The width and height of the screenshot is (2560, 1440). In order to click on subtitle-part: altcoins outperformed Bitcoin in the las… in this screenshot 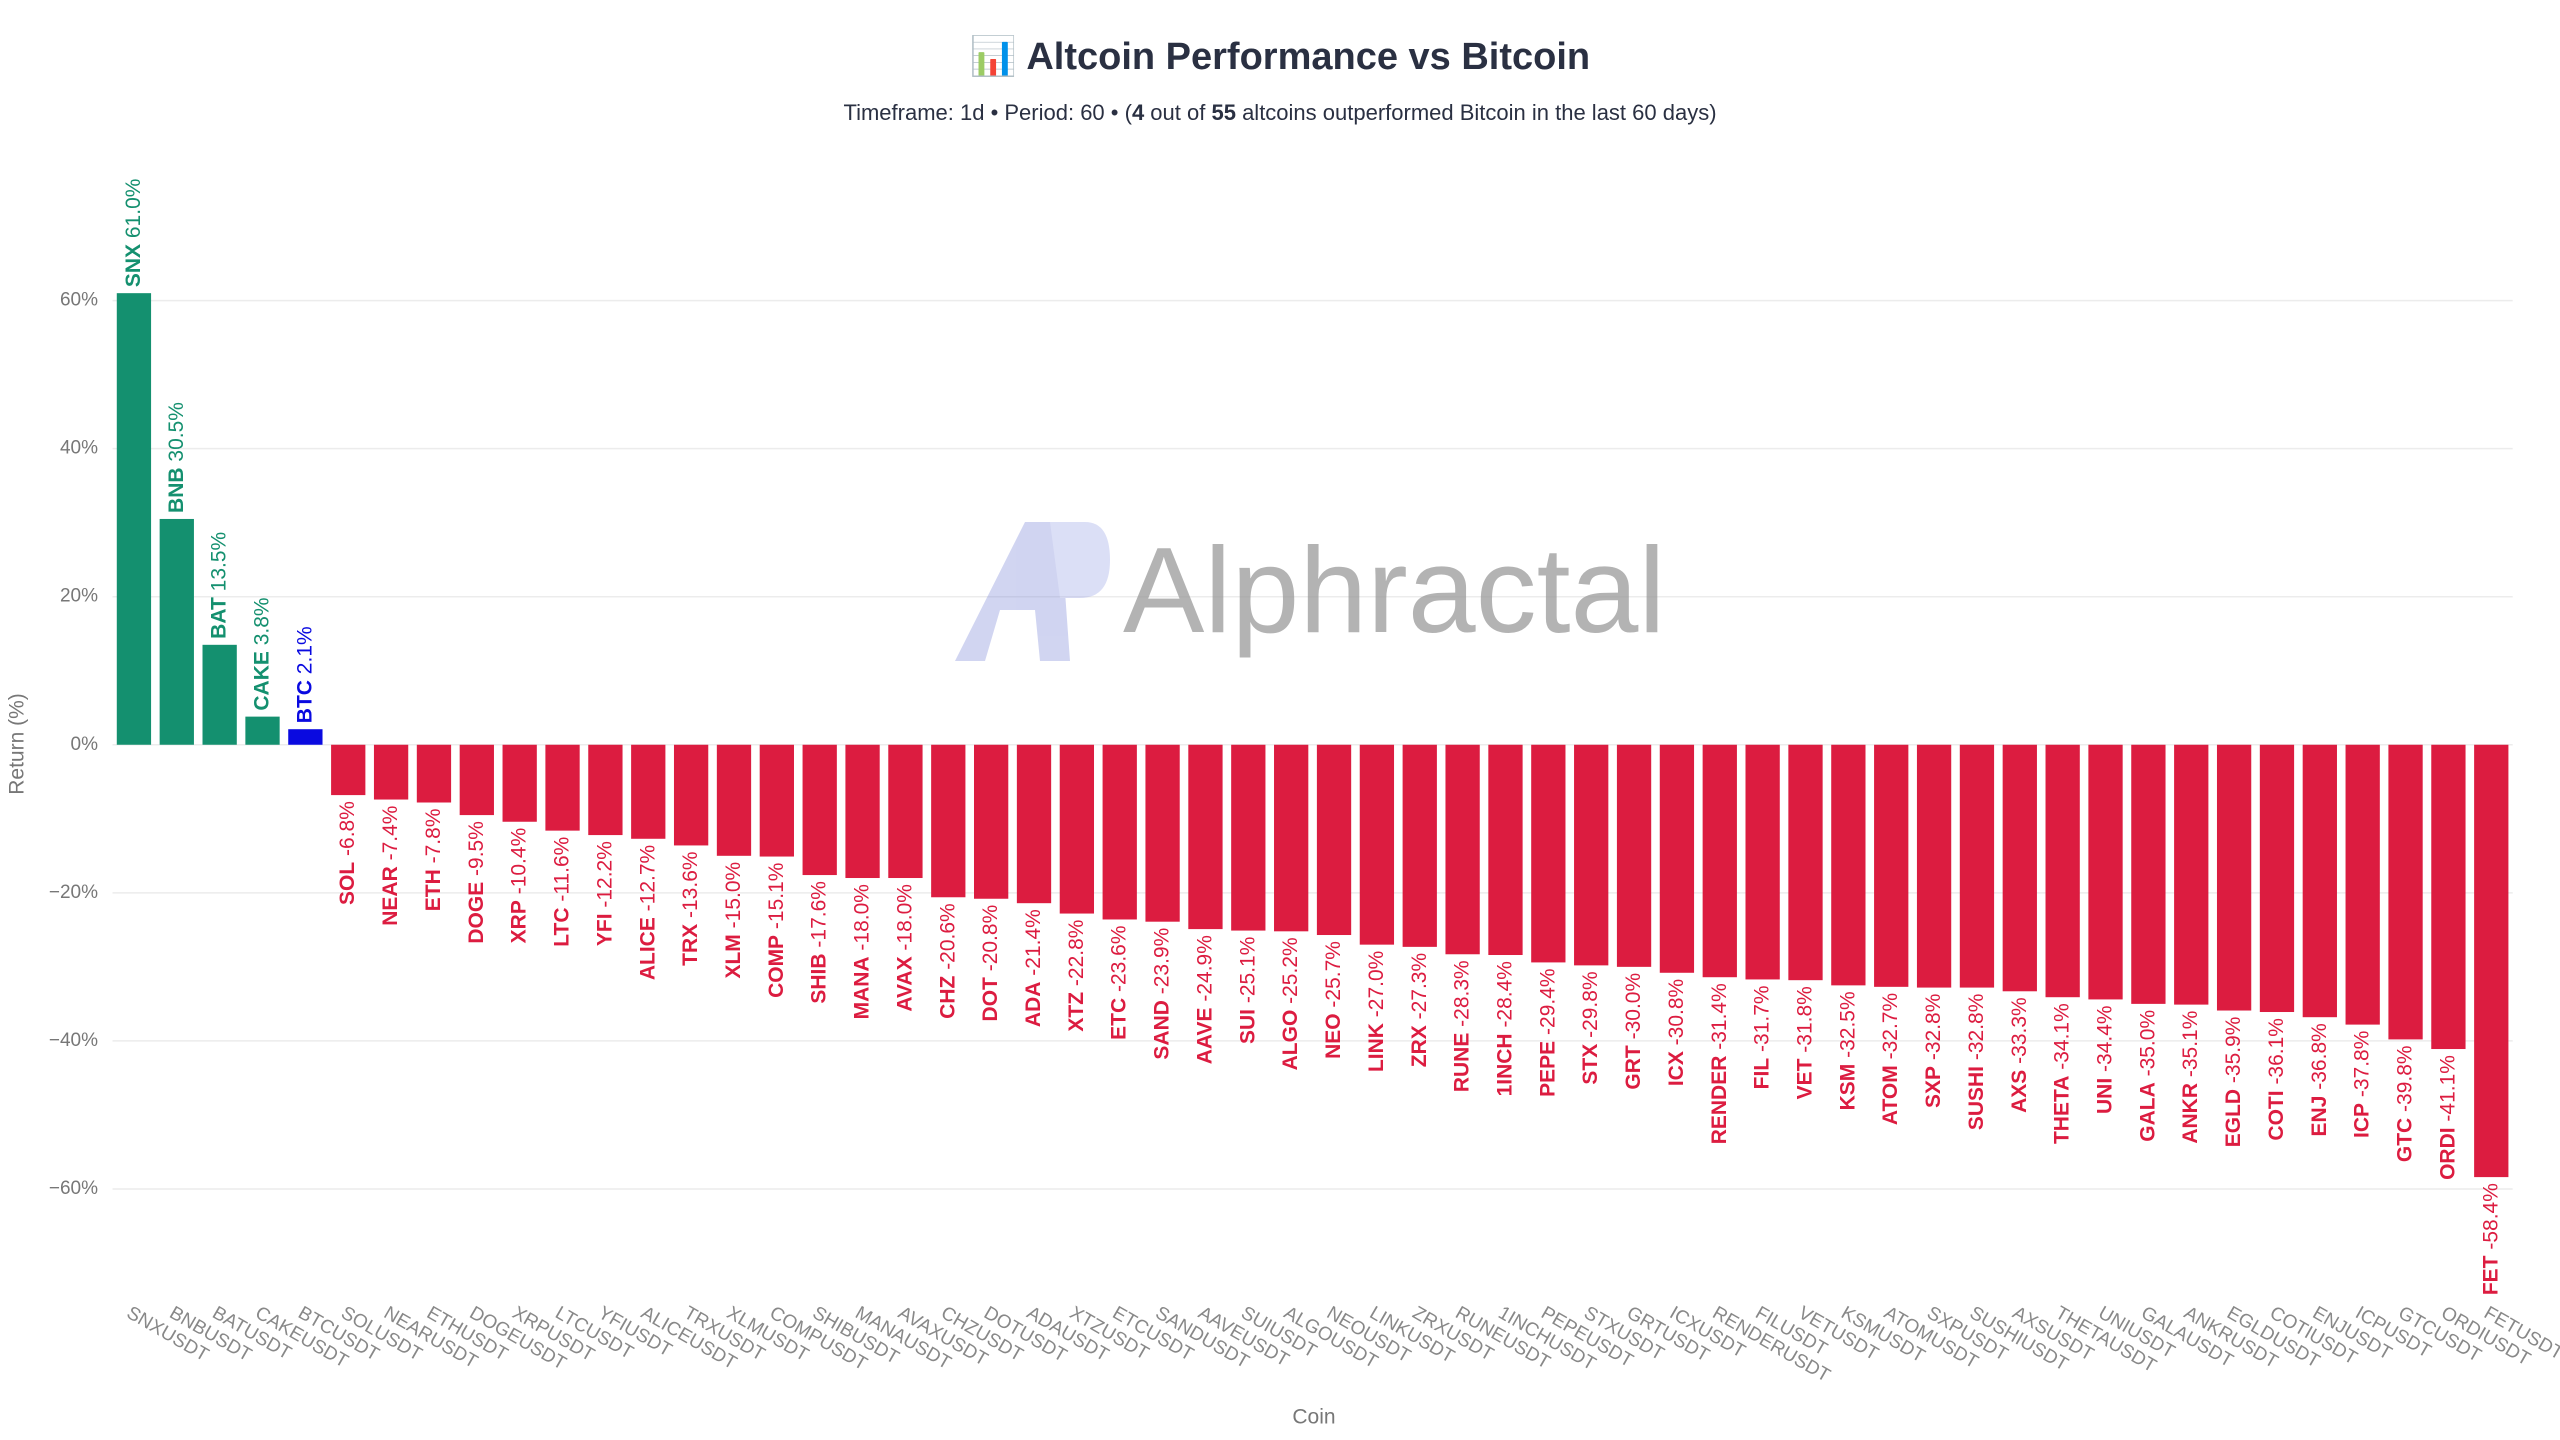, I will do `click(1476, 112)`.